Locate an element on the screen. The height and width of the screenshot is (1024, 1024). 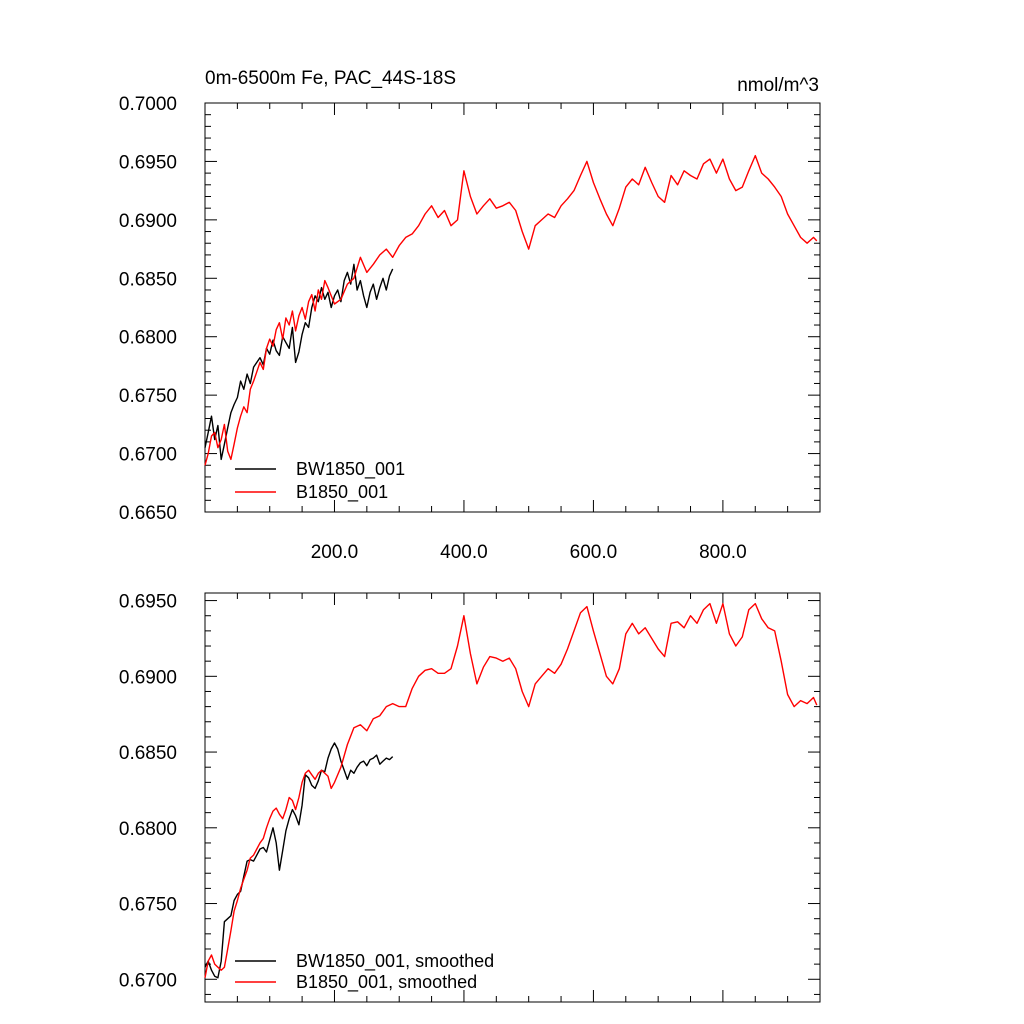
legend-label: B1850_001 is located at coordinates (342, 492).